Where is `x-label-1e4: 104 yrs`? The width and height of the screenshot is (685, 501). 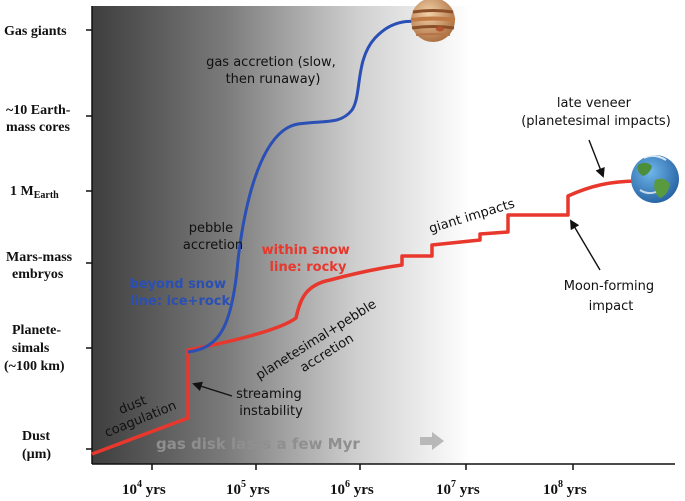 x-label-1e4: 104 yrs is located at coordinates (144, 488).